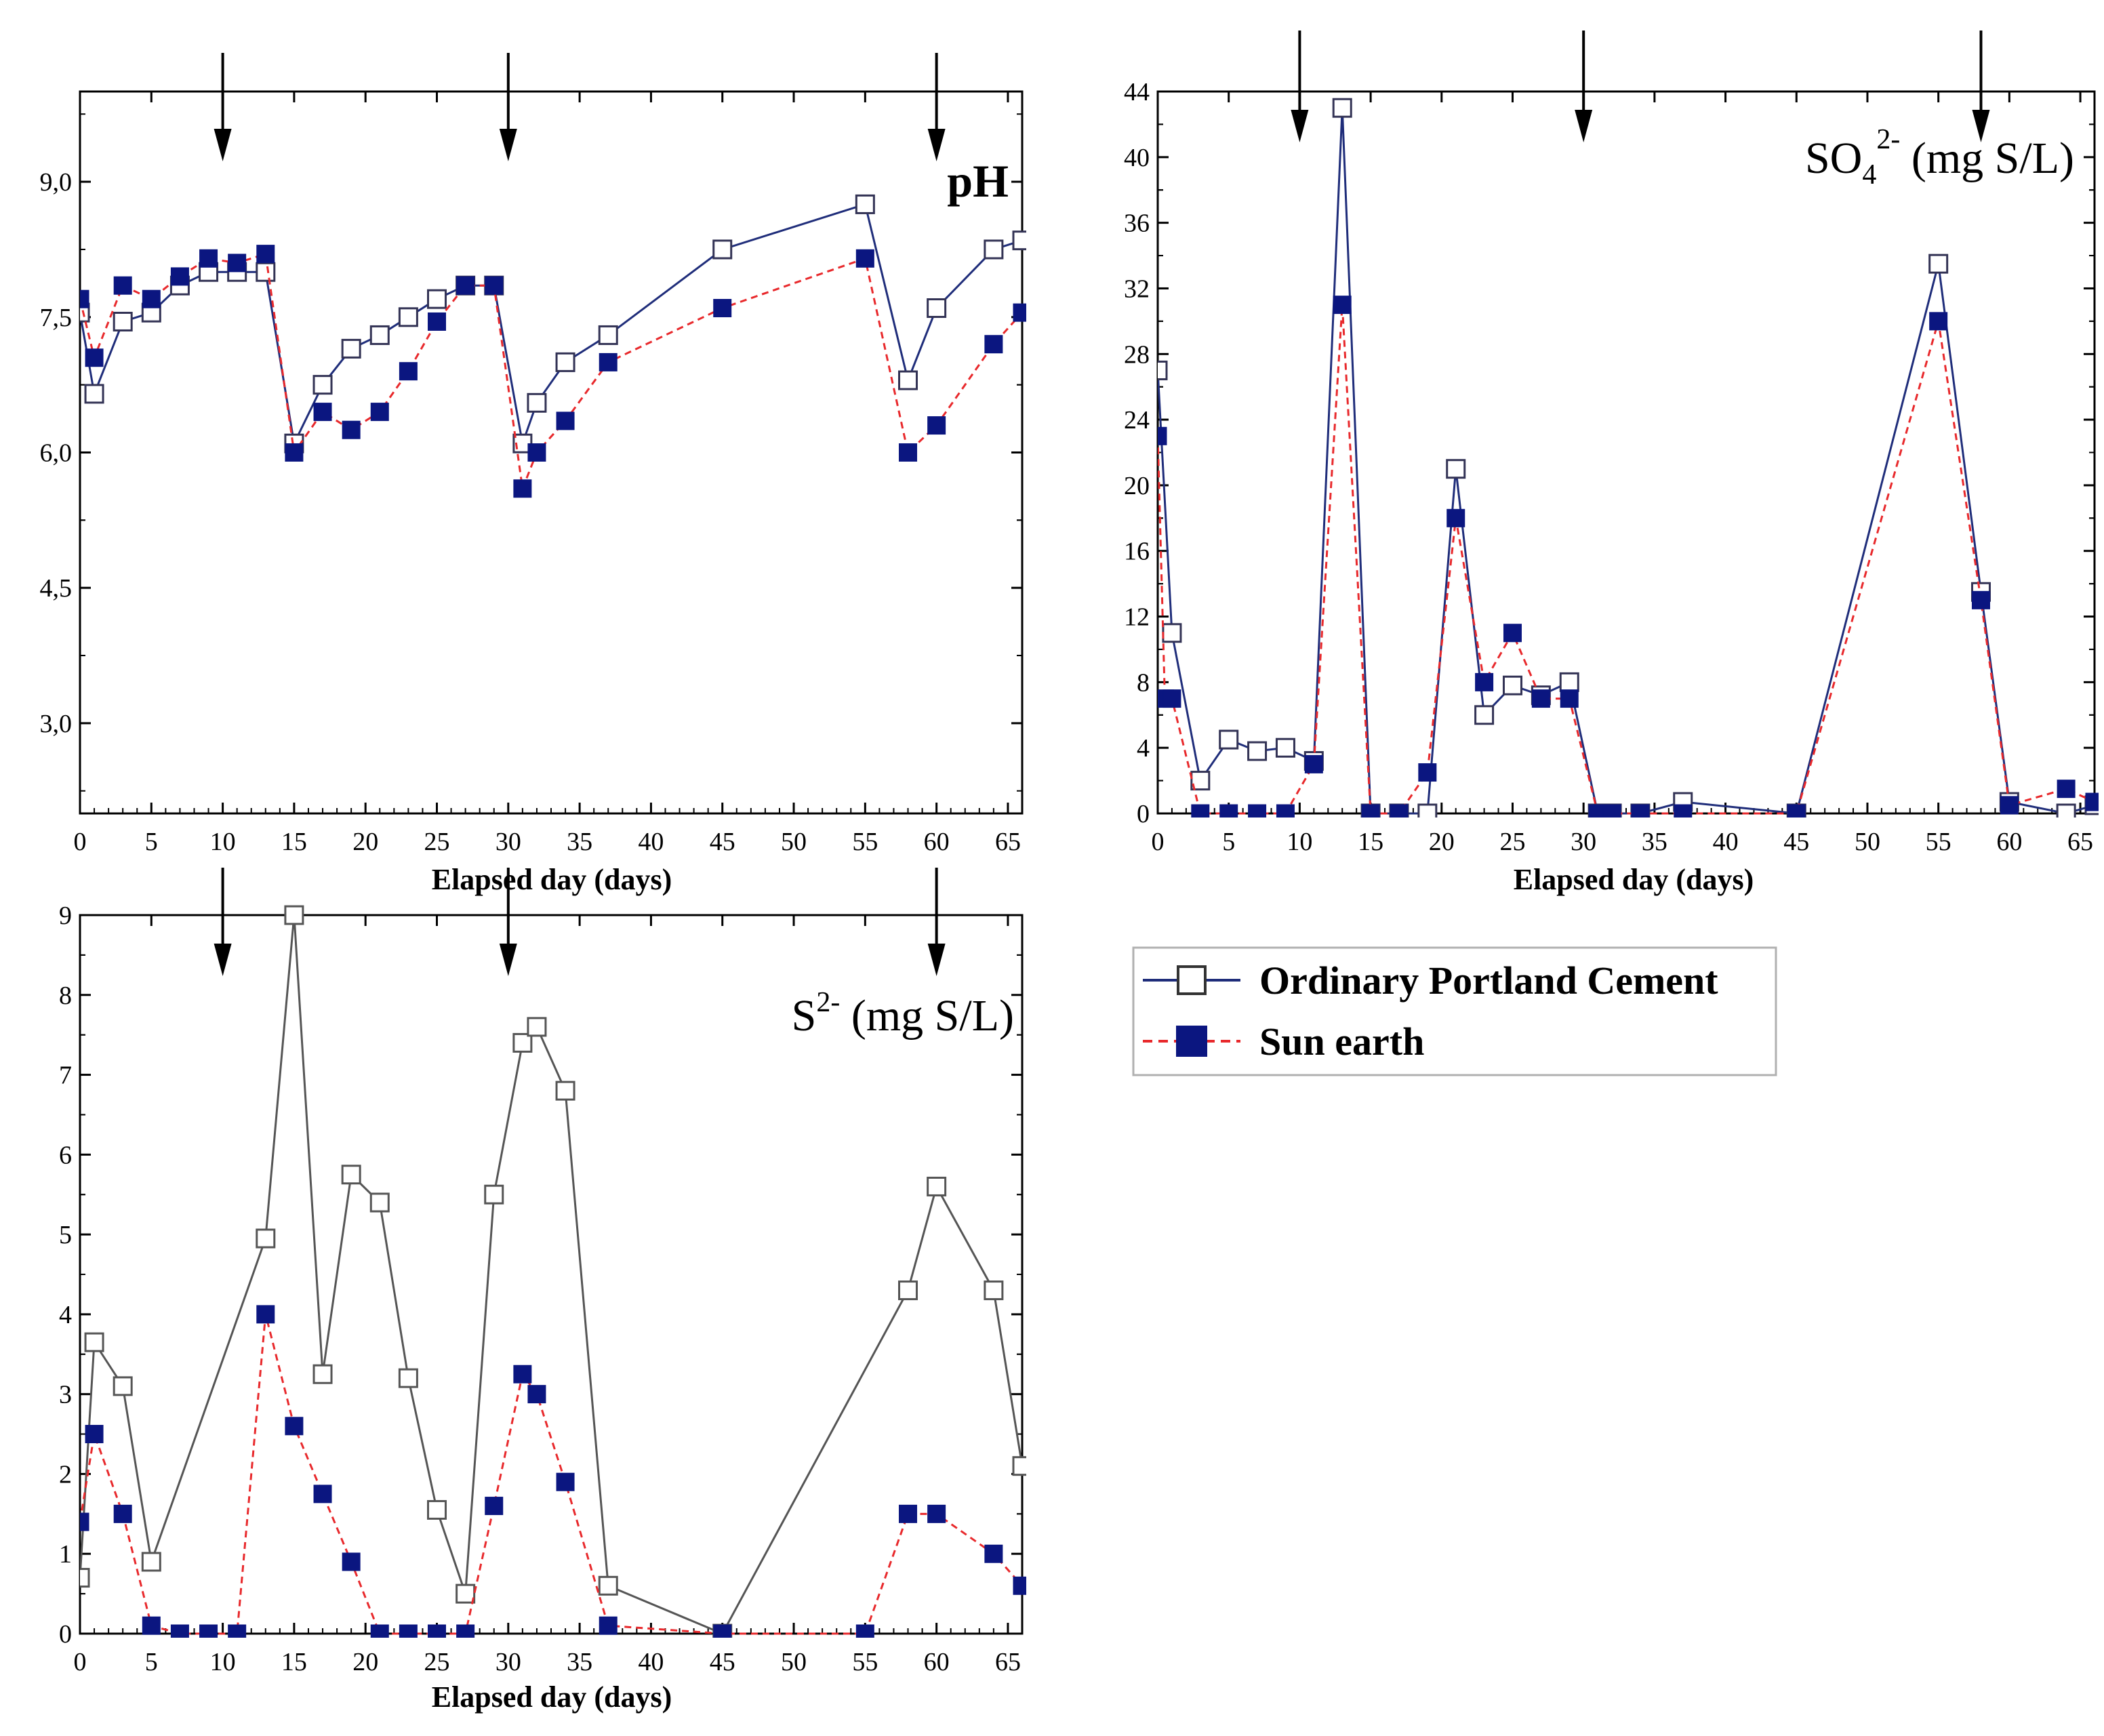 The width and height of the screenshot is (2104, 1736). I want to click on sulfide-y-tick-label: 1, so click(65, 1554).